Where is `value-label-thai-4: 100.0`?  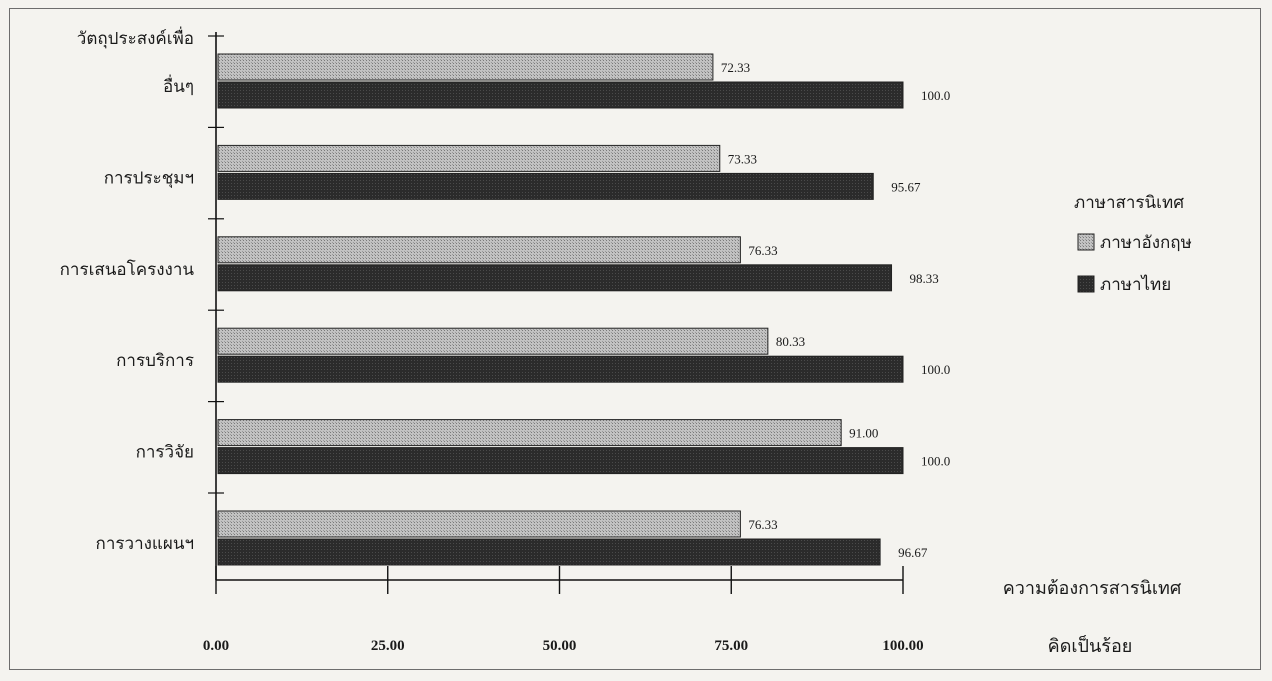 value-label-thai-4: 100.0 is located at coordinates (935, 461).